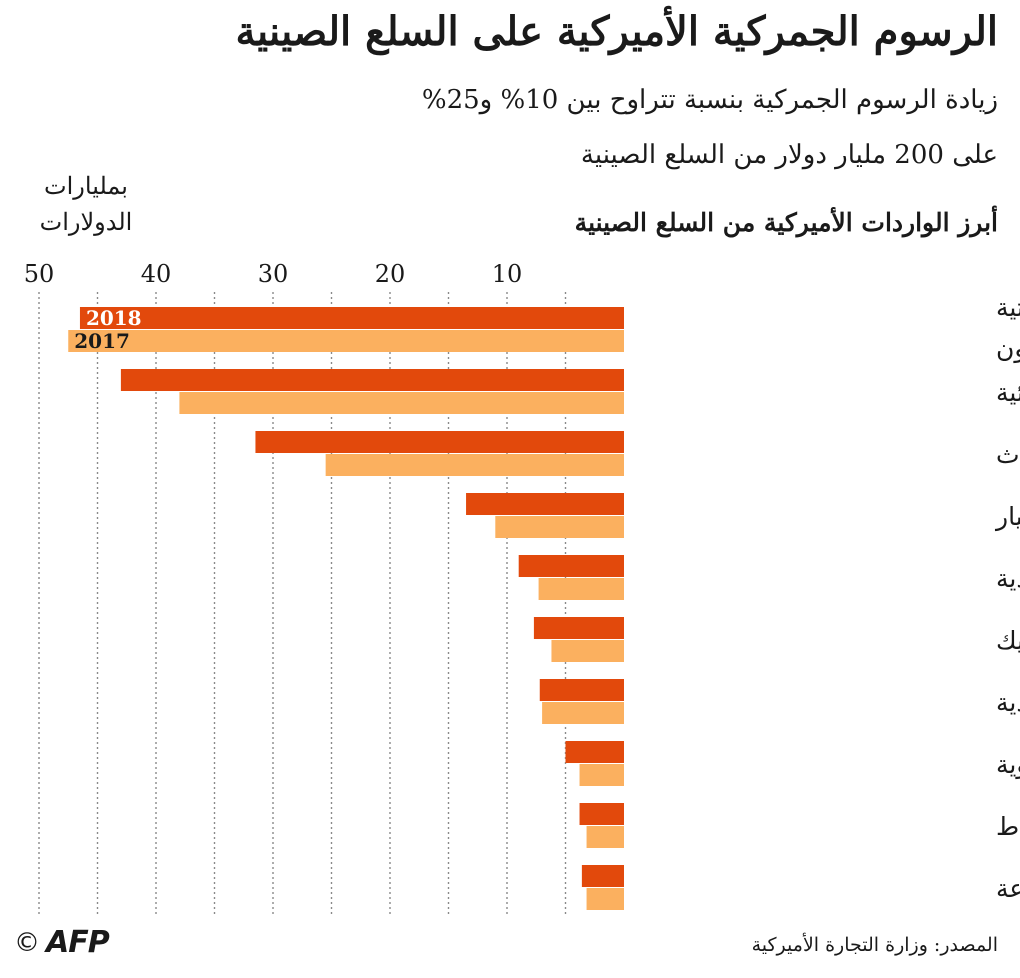  I want to click on category-label-1: آلات وأجهزة كهربائية, so click(1008, 391).